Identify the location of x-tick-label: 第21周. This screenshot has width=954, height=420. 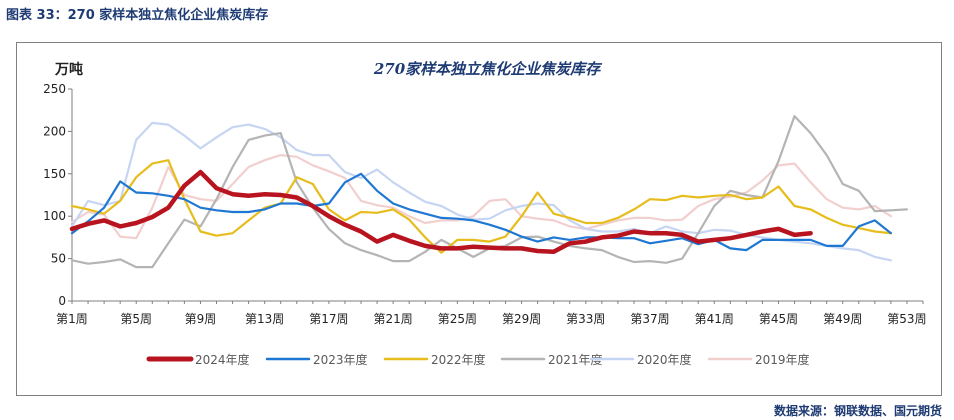
(392, 319).